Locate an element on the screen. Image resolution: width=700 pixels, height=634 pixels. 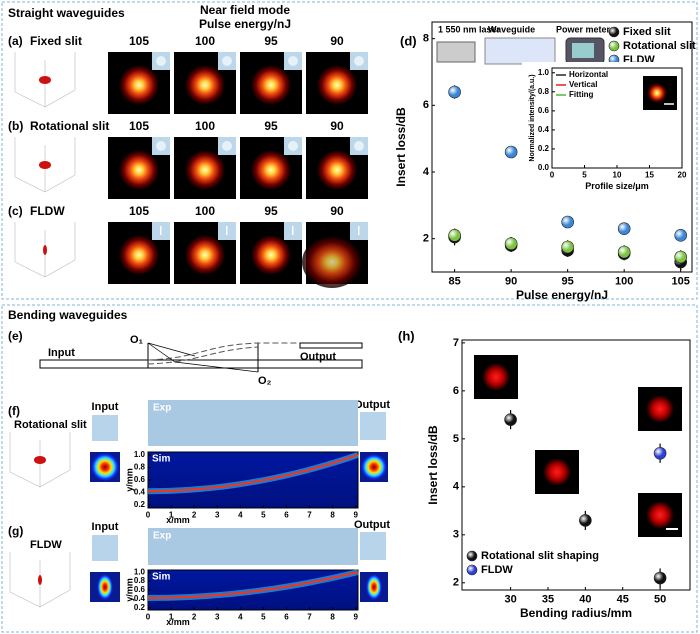
legend-label: Rotational slit shaping is located at coordinates (540, 556).